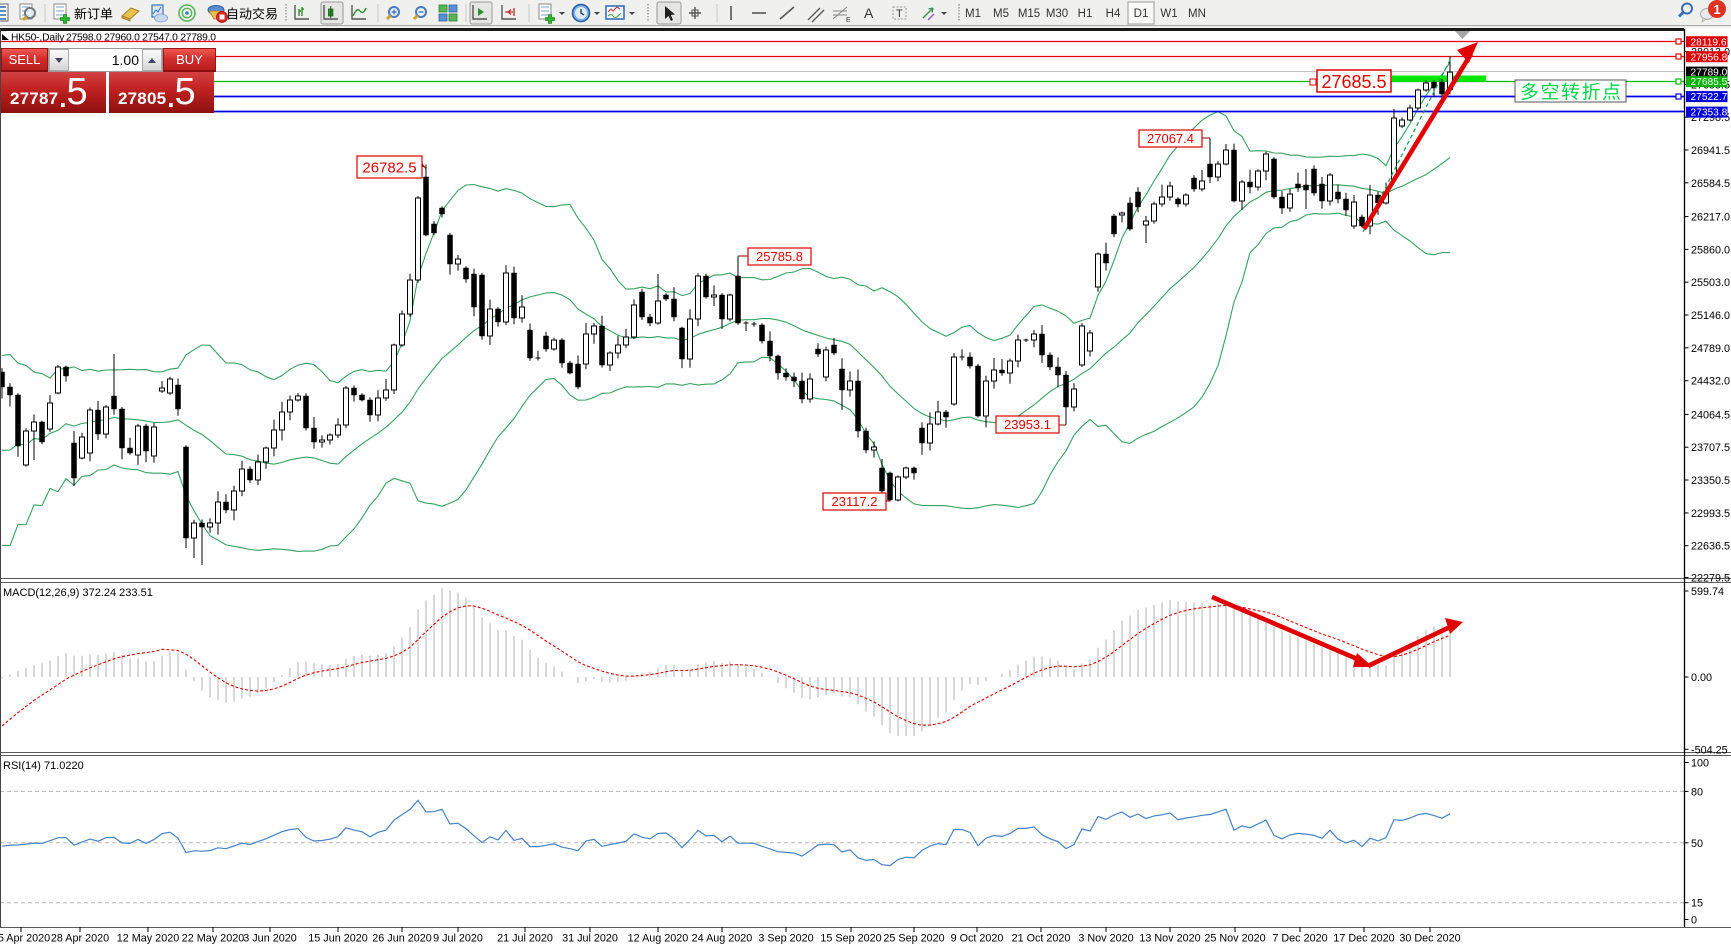 The height and width of the screenshot is (946, 1731). I want to click on svg-text:27598.0 27960.0 27547.0 27789.: 27598.0 27960.0 27547.0 27789.0, so click(141, 37).